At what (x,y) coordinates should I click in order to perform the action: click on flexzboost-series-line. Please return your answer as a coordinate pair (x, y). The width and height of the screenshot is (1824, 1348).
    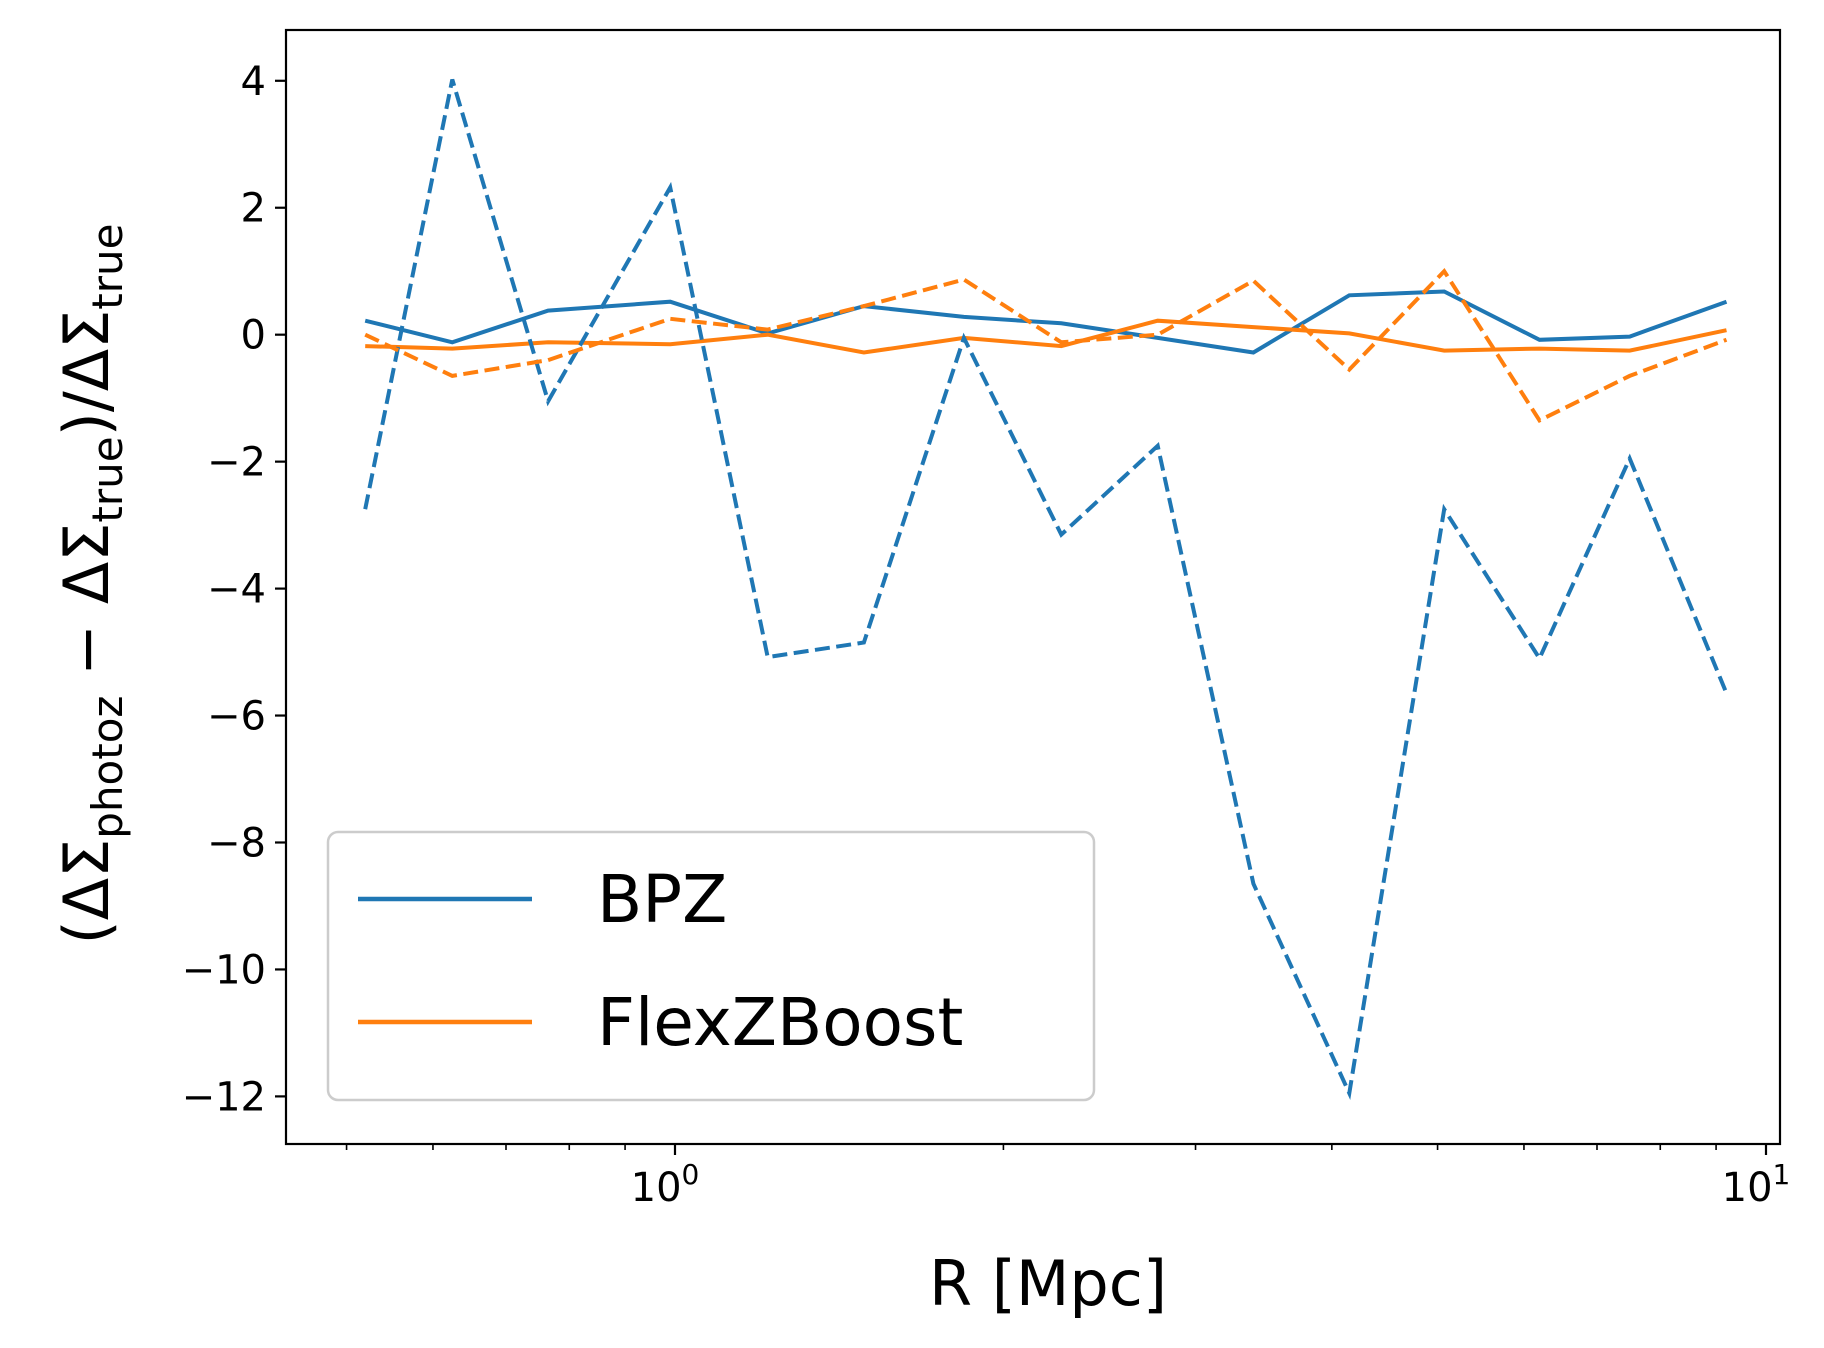
    Looking at the image, I should click on (1046, 336).